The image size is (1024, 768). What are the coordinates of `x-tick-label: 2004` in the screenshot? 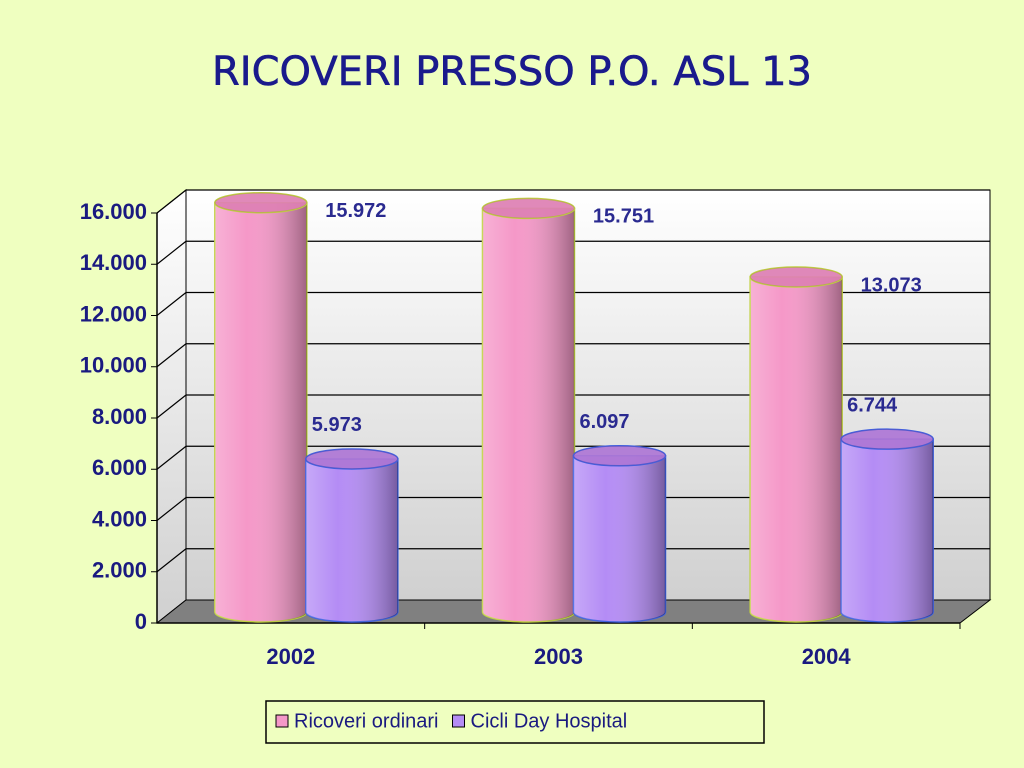 It's located at (827, 656).